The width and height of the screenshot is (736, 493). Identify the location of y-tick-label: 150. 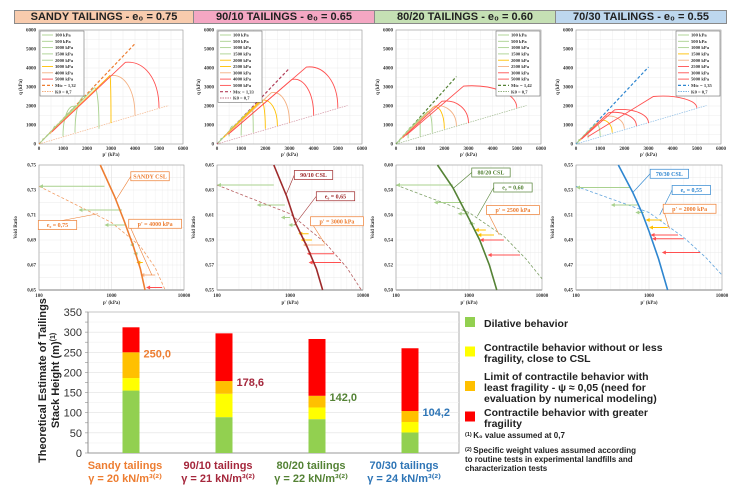
(73, 394).